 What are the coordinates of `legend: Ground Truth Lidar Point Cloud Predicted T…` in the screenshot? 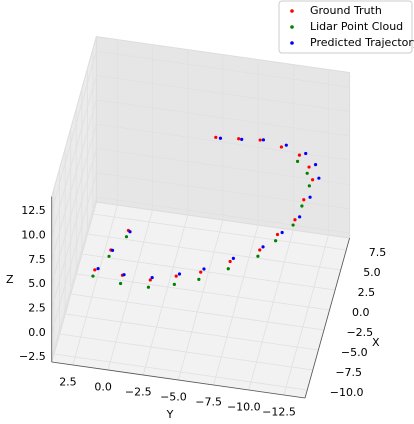 It's located at (346, 27).